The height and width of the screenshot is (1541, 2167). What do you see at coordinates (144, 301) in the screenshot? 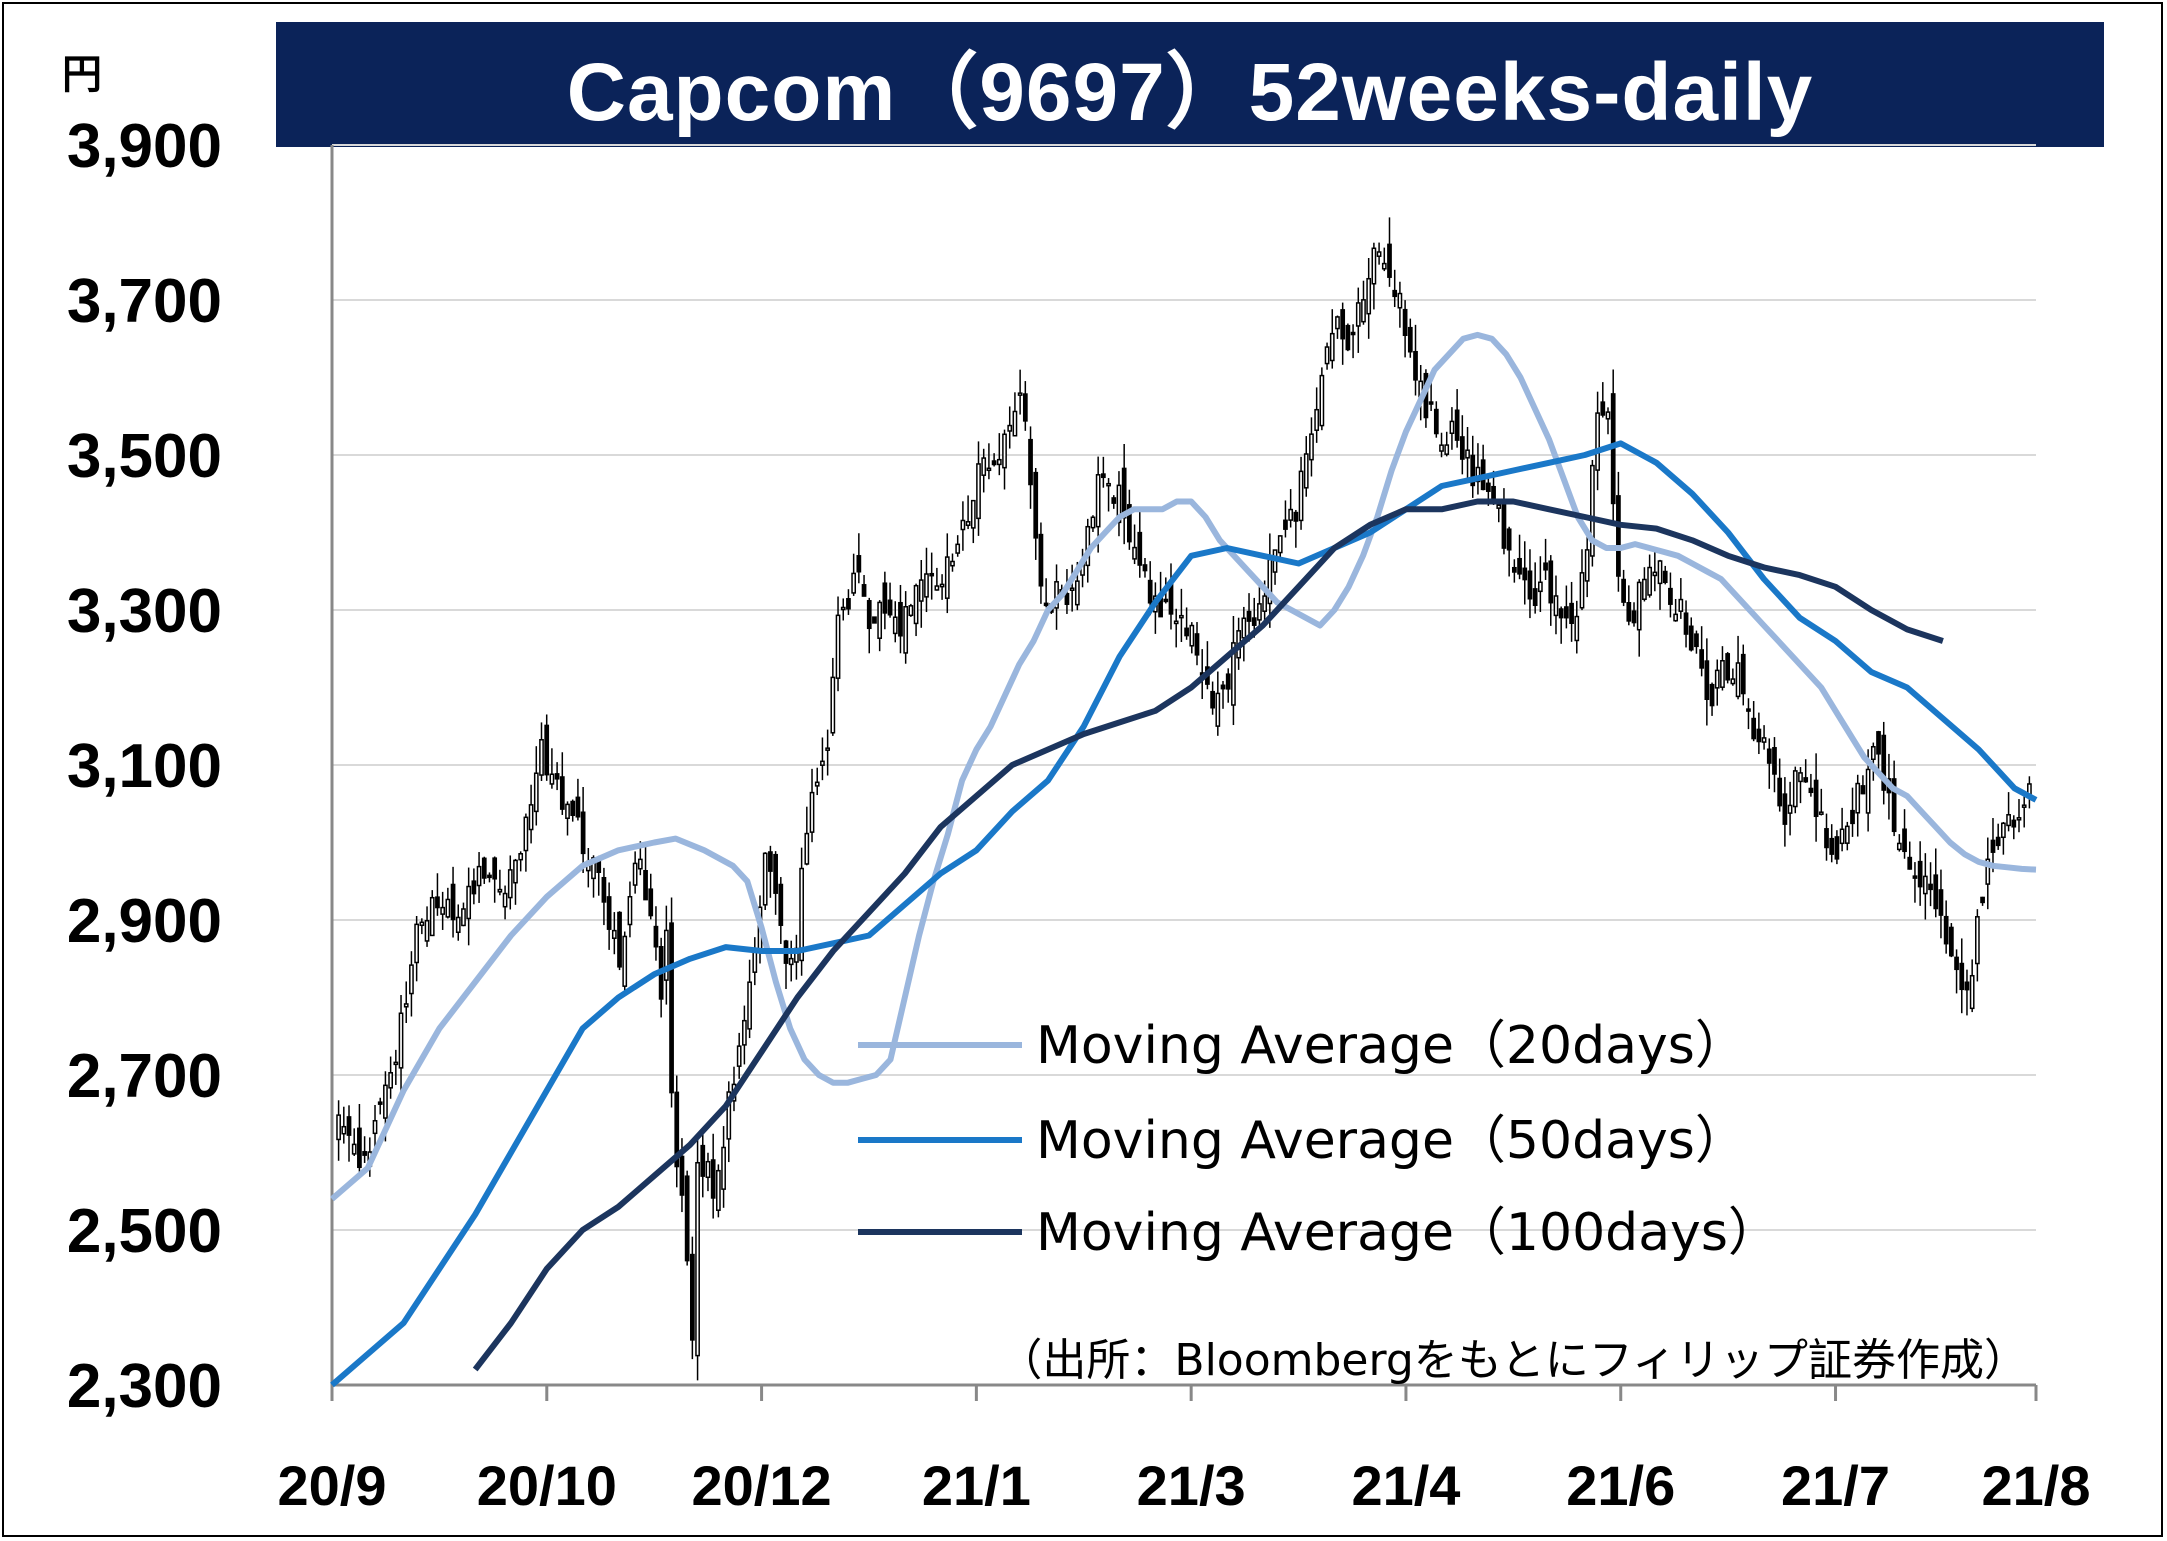
I see `y-tick-label: 3,700` at bounding box center [144, 301].